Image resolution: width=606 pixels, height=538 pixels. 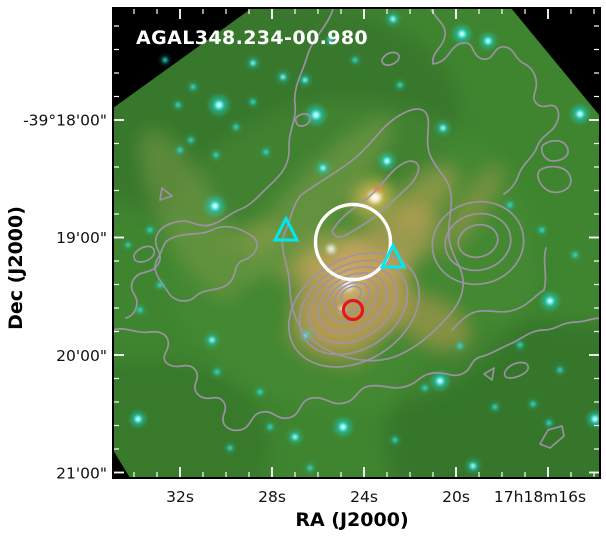 I want to click on source-name-label: AGAL348.234-00.980, so click(x=252, y=38).